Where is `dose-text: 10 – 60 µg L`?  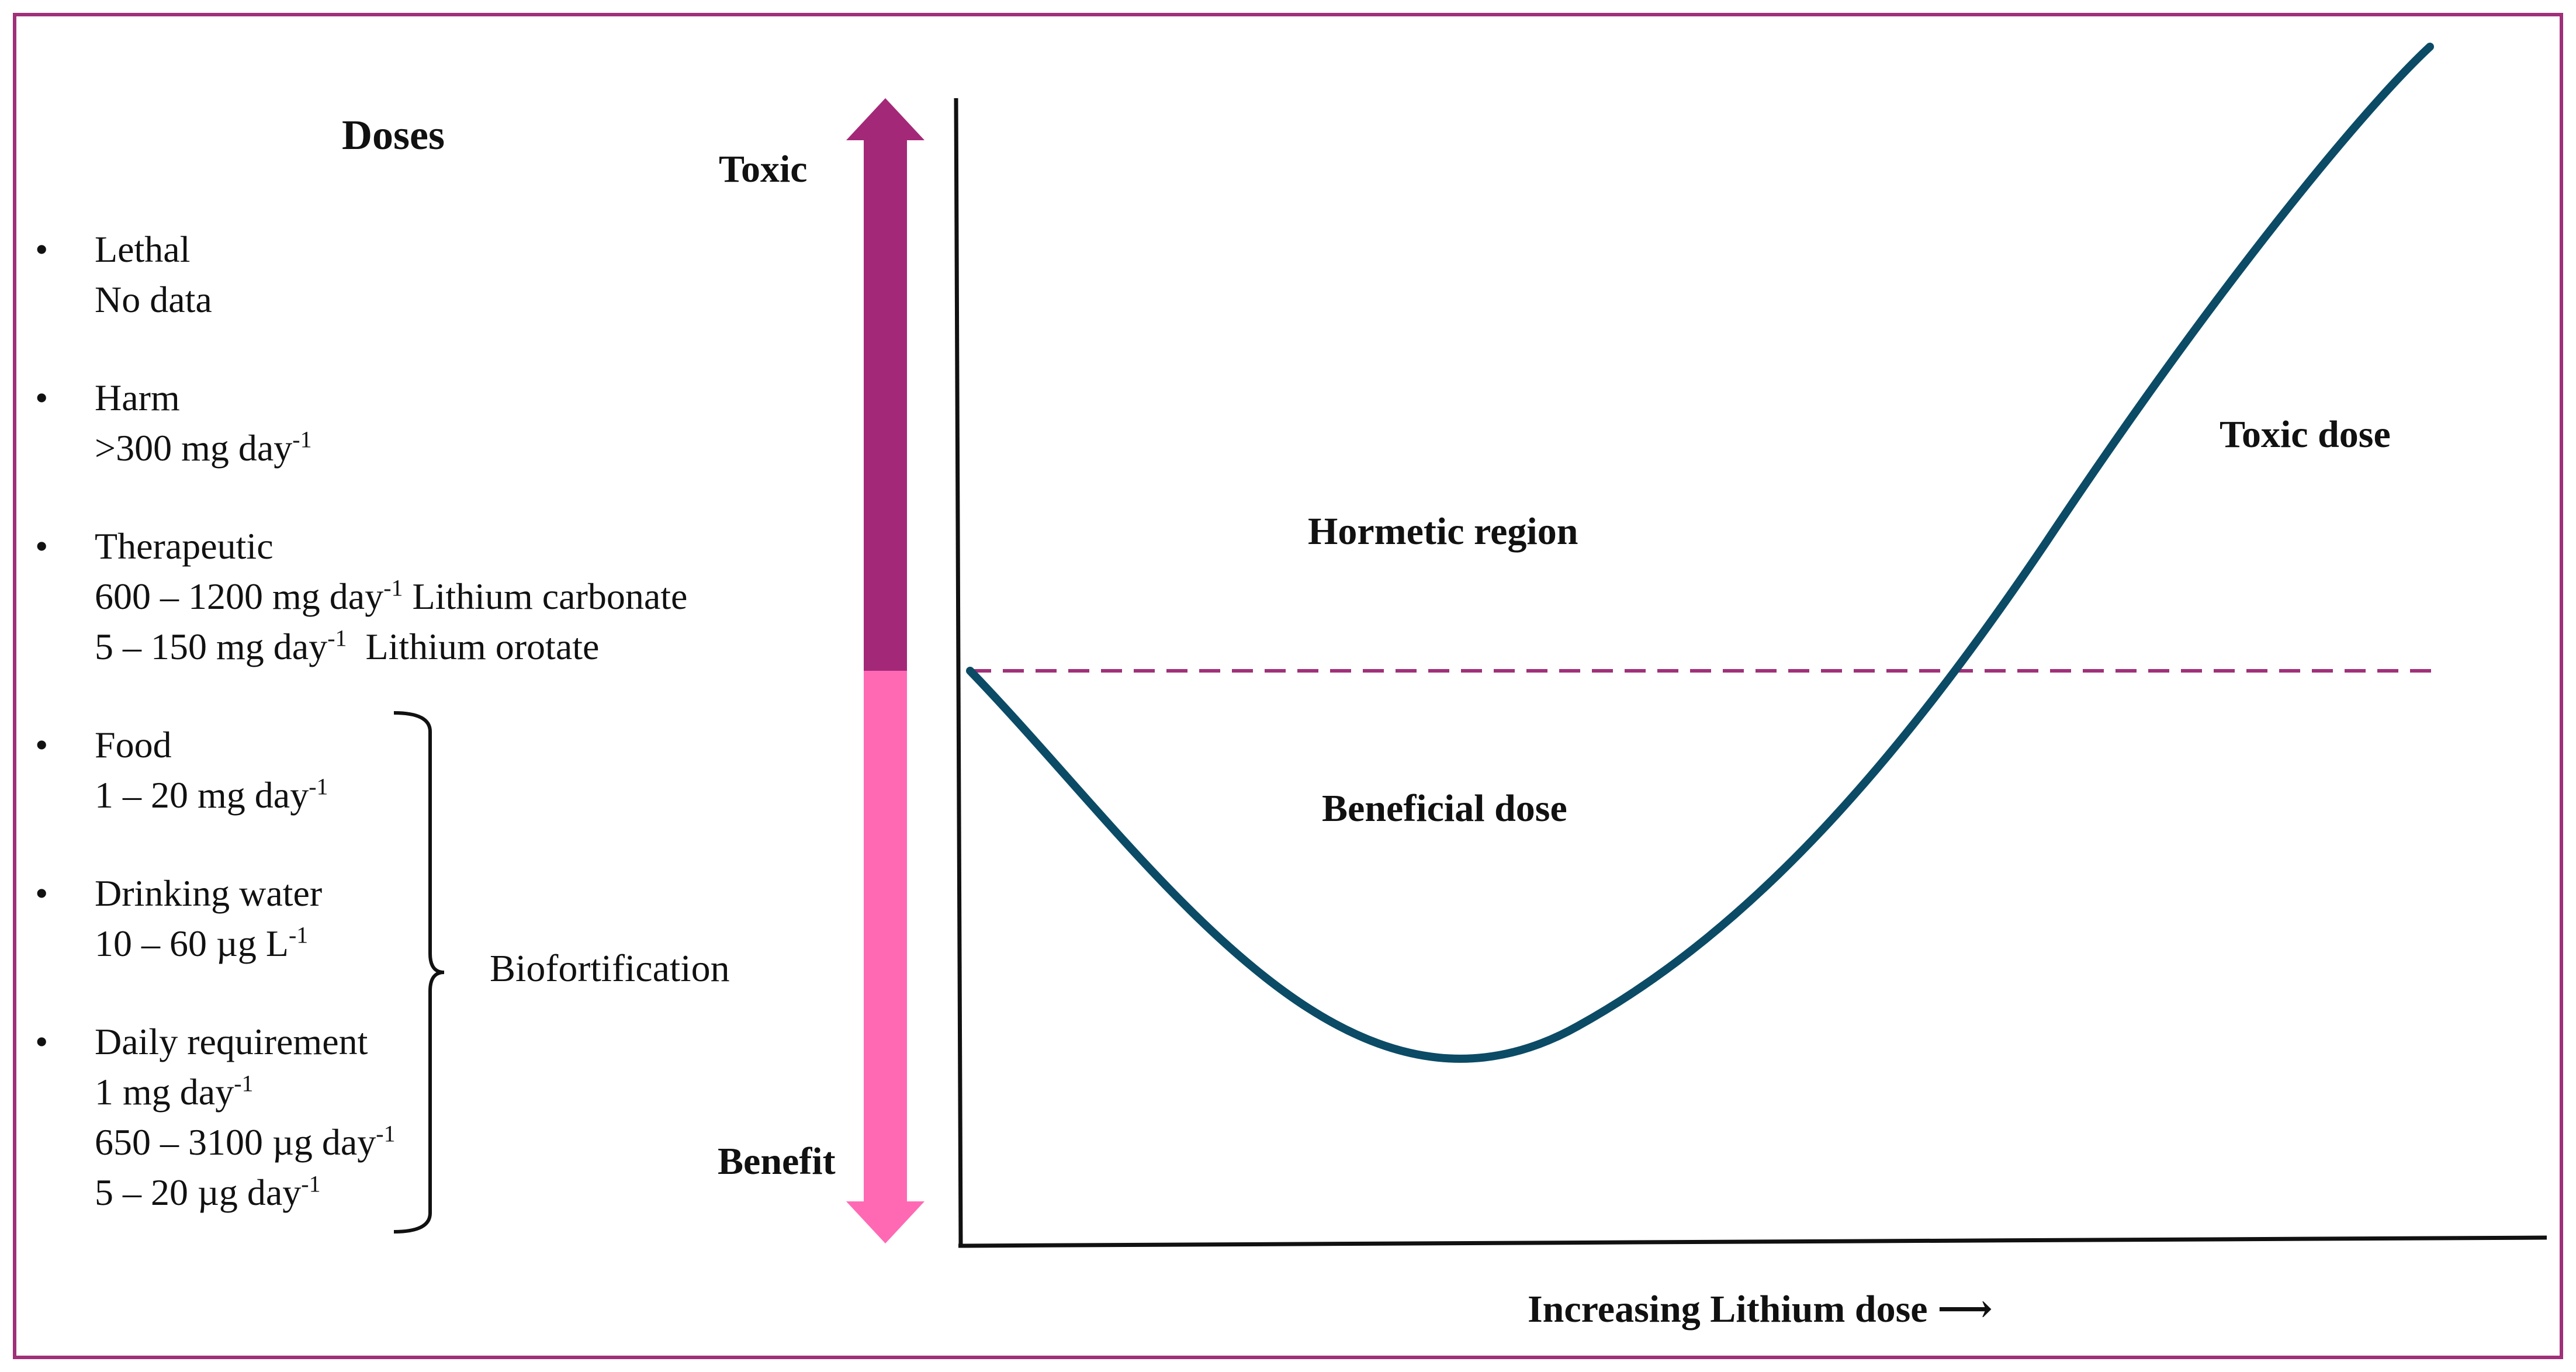 dose-text: 10 – 60 µg L is located at coordinates (192, 944).